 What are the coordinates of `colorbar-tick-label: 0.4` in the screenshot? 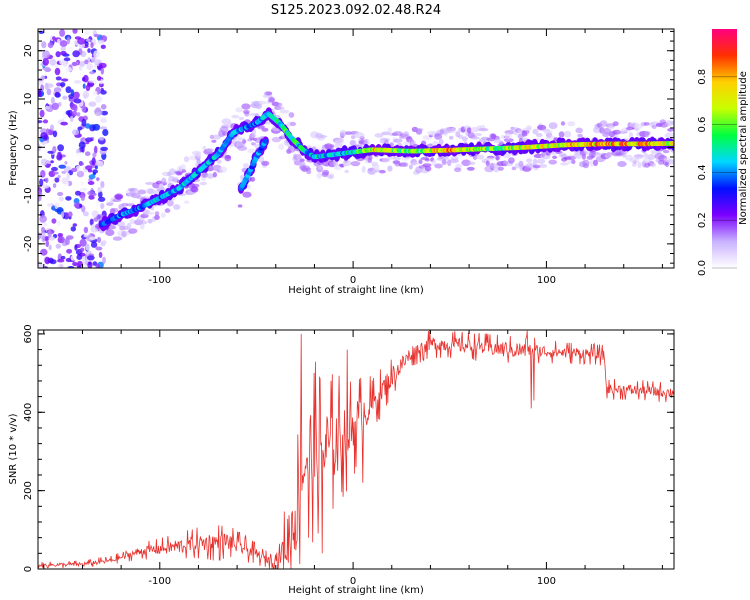 It's located at (702, 172).